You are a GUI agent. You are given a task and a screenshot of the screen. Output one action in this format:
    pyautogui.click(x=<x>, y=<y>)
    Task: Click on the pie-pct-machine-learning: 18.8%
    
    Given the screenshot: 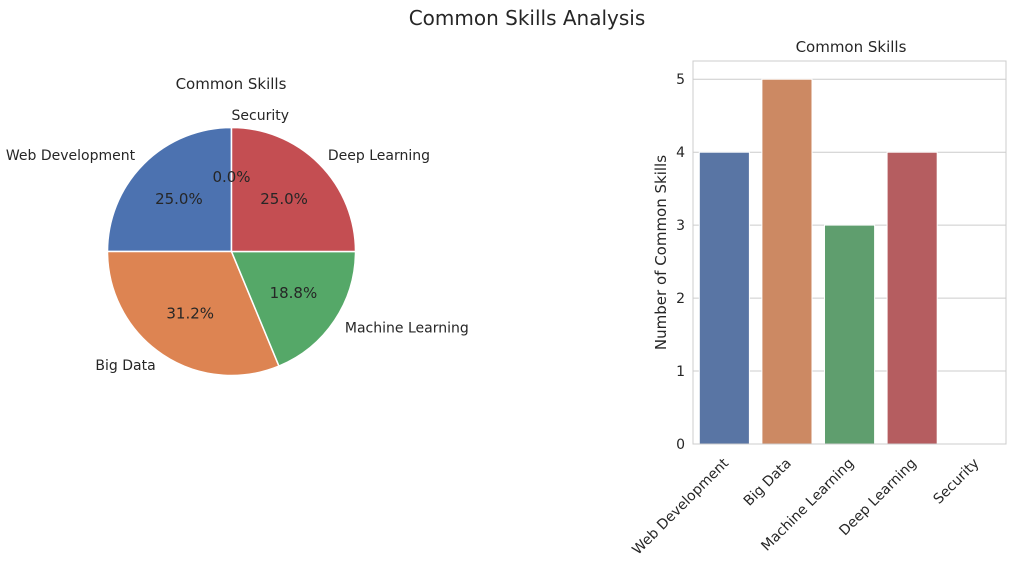 What is the action you would take?
    pyautogui.click(x=294, y=293)
    